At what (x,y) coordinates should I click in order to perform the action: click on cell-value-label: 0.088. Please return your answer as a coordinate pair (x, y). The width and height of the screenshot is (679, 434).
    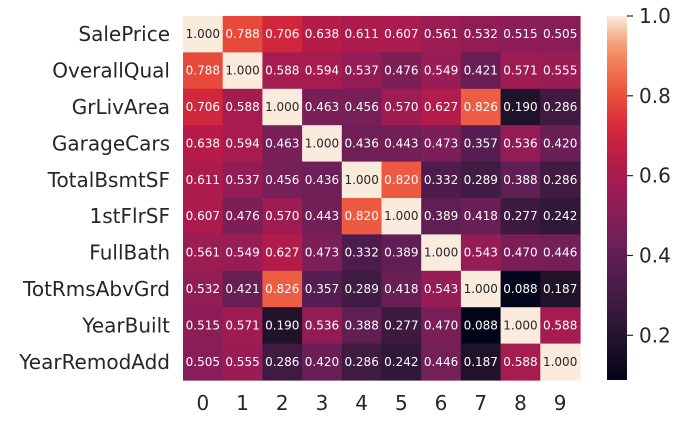
    Looking at the image, I should click on (481, 325).